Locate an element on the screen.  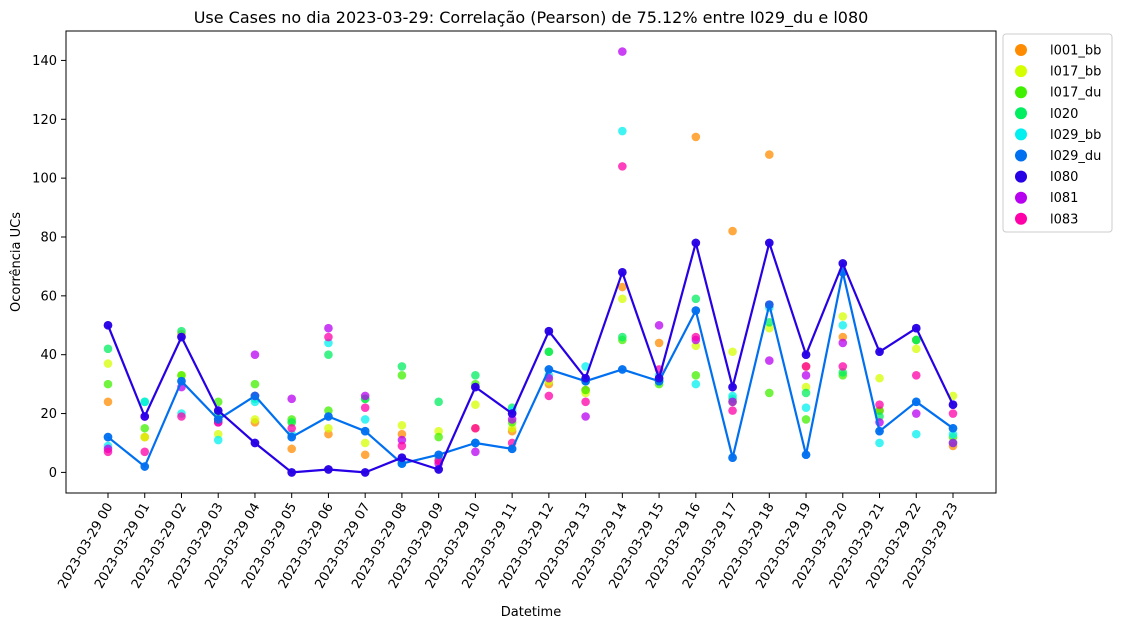
legend-item-l080: l080 is located at coordinates (1046, 177).